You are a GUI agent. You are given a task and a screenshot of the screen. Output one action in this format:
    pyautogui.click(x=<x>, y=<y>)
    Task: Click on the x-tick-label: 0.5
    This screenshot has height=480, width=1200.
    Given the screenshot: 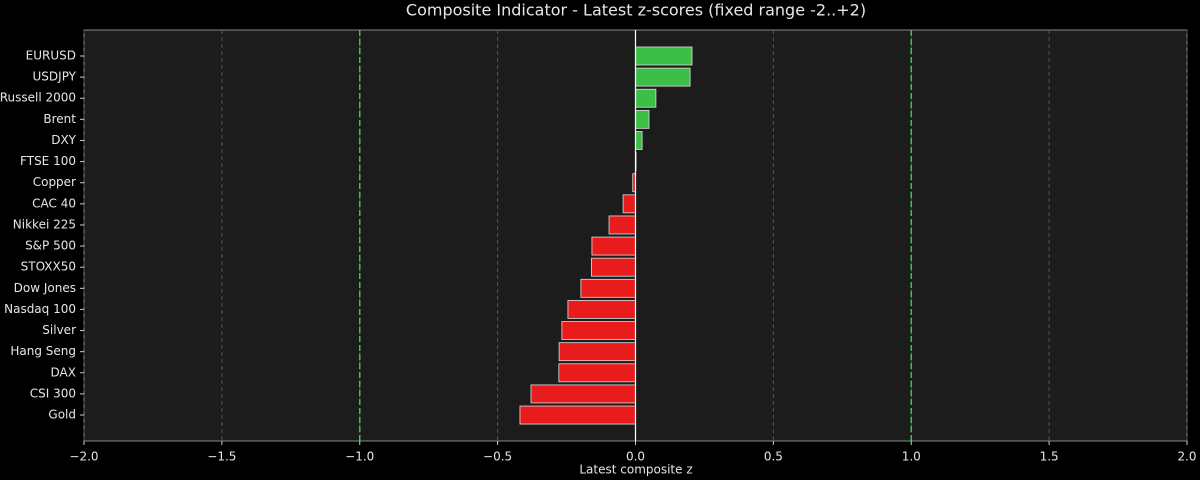 What is the action you would take?
    pyautogui.click(x=773, y=457)
    